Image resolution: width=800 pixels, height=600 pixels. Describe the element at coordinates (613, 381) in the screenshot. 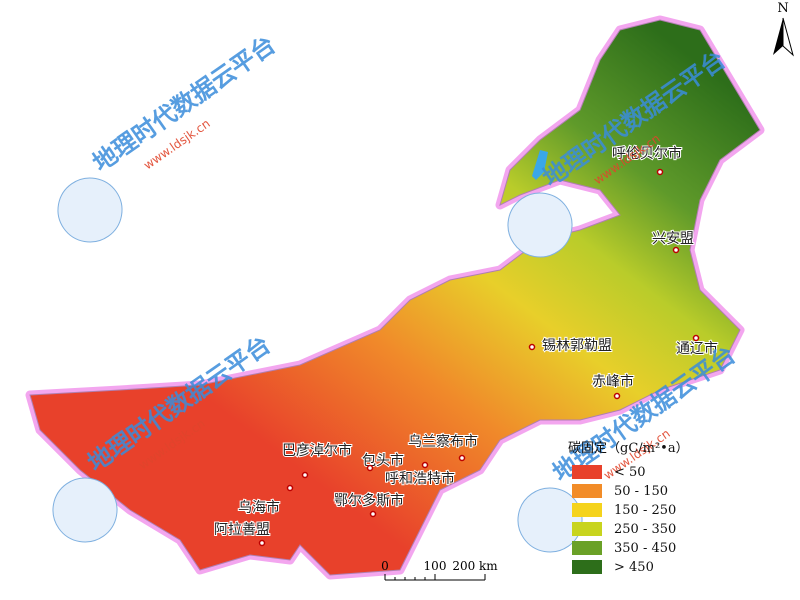

I see `city-label: 赤峰市` at that location.